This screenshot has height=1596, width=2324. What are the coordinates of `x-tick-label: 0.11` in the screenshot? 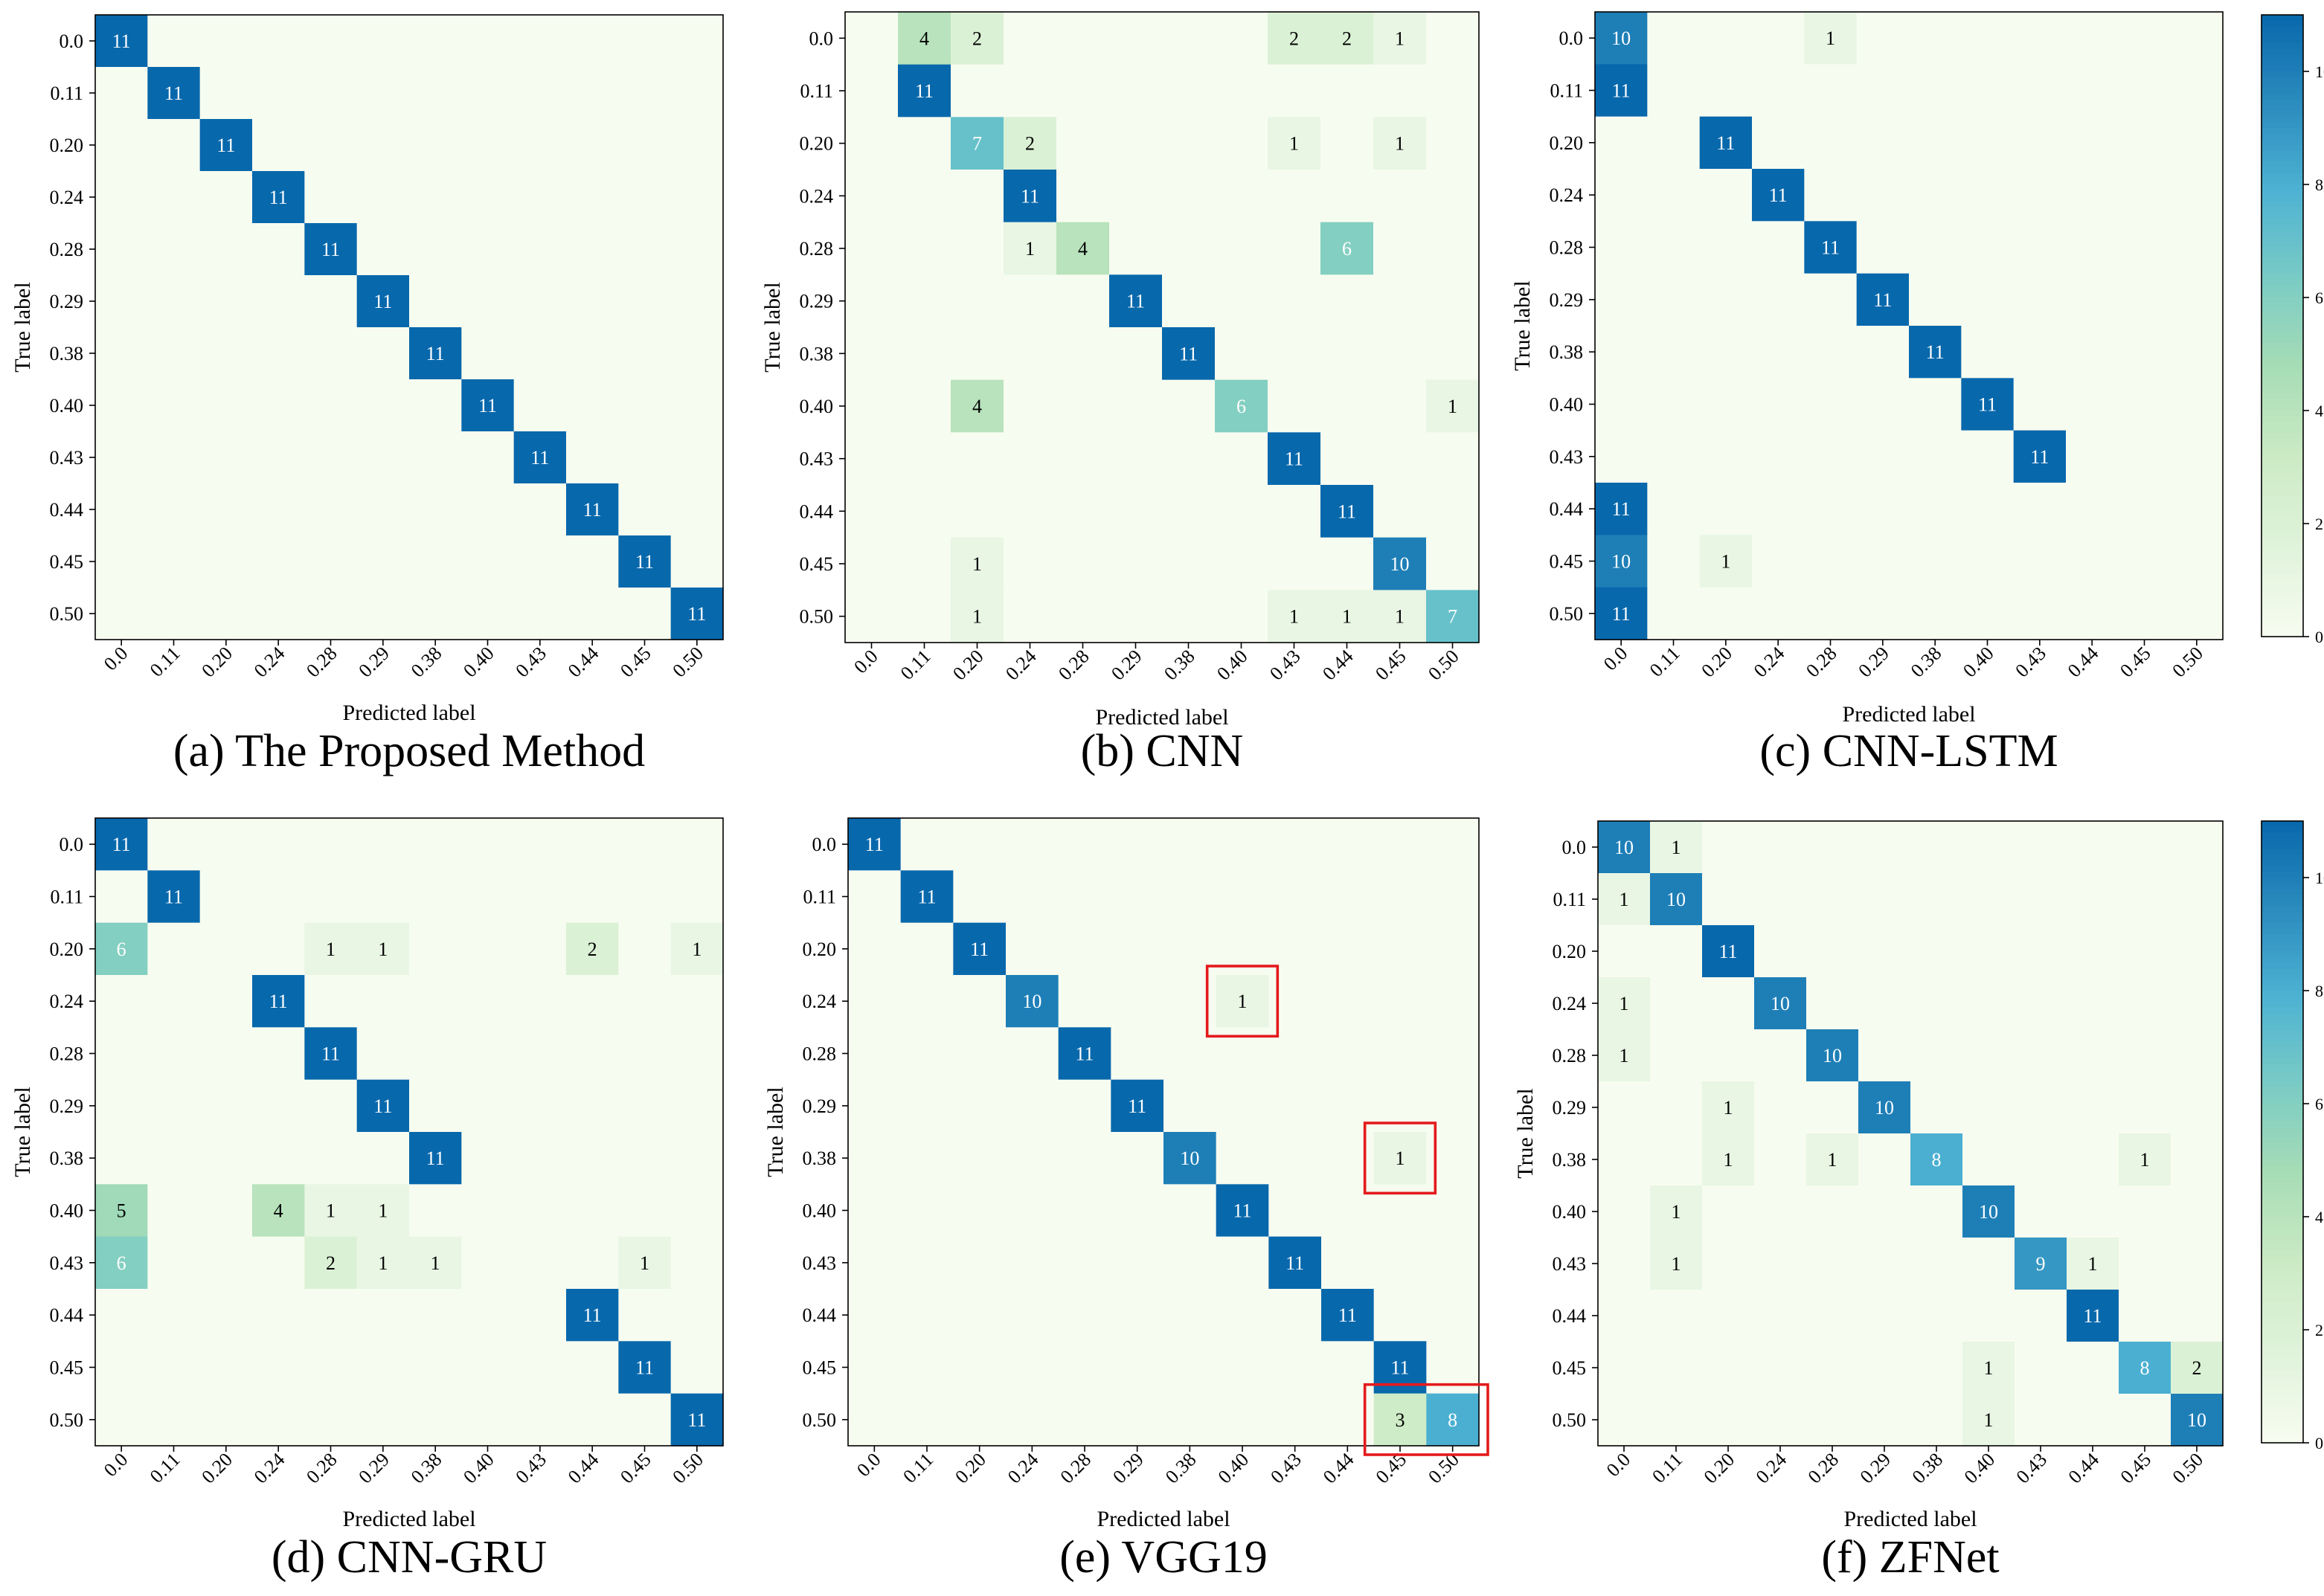 It's located at (916, 665).